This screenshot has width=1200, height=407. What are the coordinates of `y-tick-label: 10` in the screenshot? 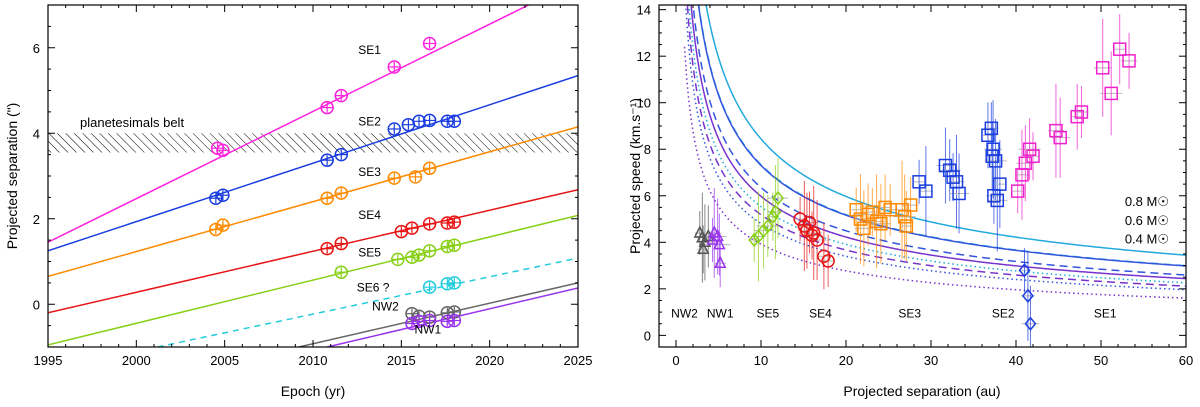 It's located at (644, 103).